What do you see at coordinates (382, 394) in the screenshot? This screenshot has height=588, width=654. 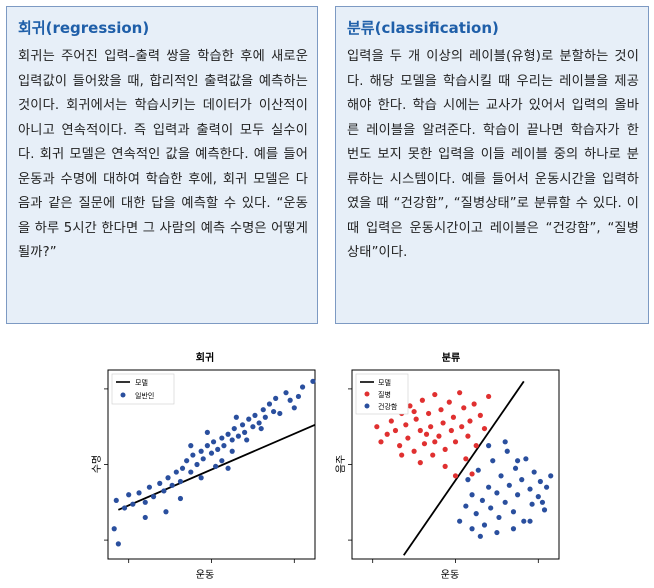 I see `classification-legend: 모델 질병 건강함` at bounding box center [382, 394].